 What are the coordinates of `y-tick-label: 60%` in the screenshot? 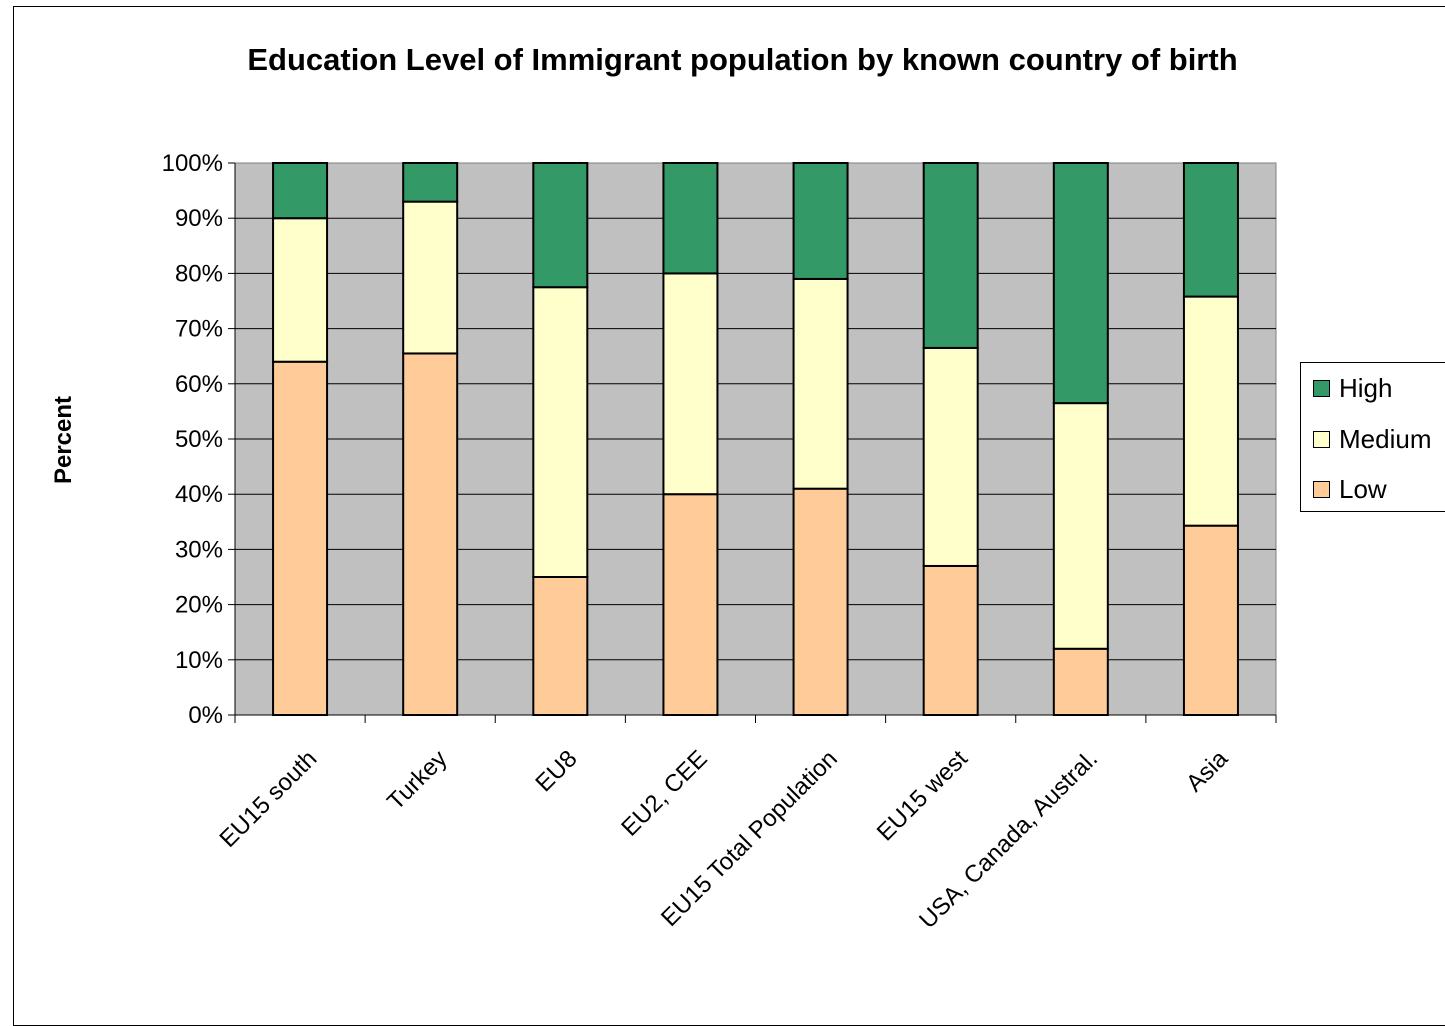 It's located at (199, 384).